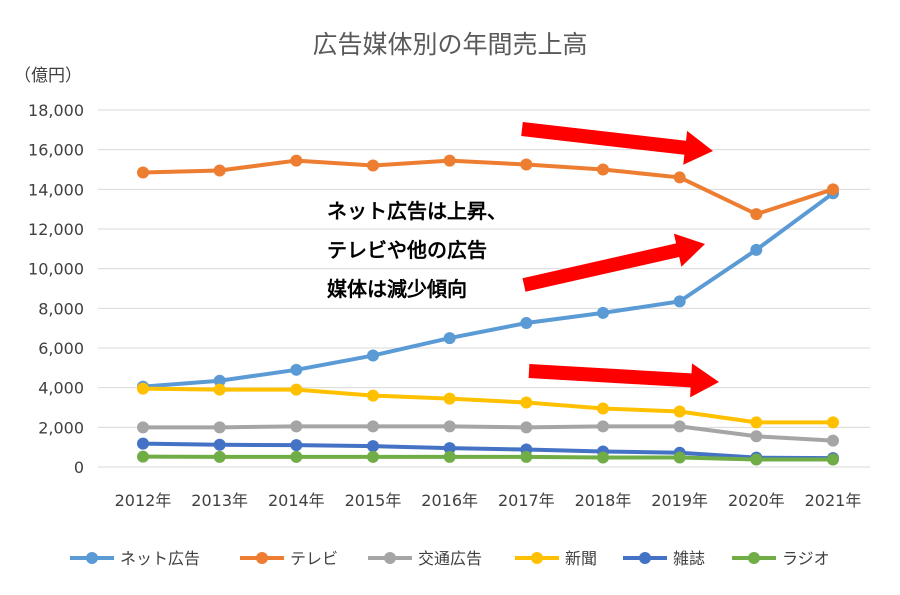 The image size is (900, 595). I want to click on y-tick-label: 6,000, so click(61, 348).